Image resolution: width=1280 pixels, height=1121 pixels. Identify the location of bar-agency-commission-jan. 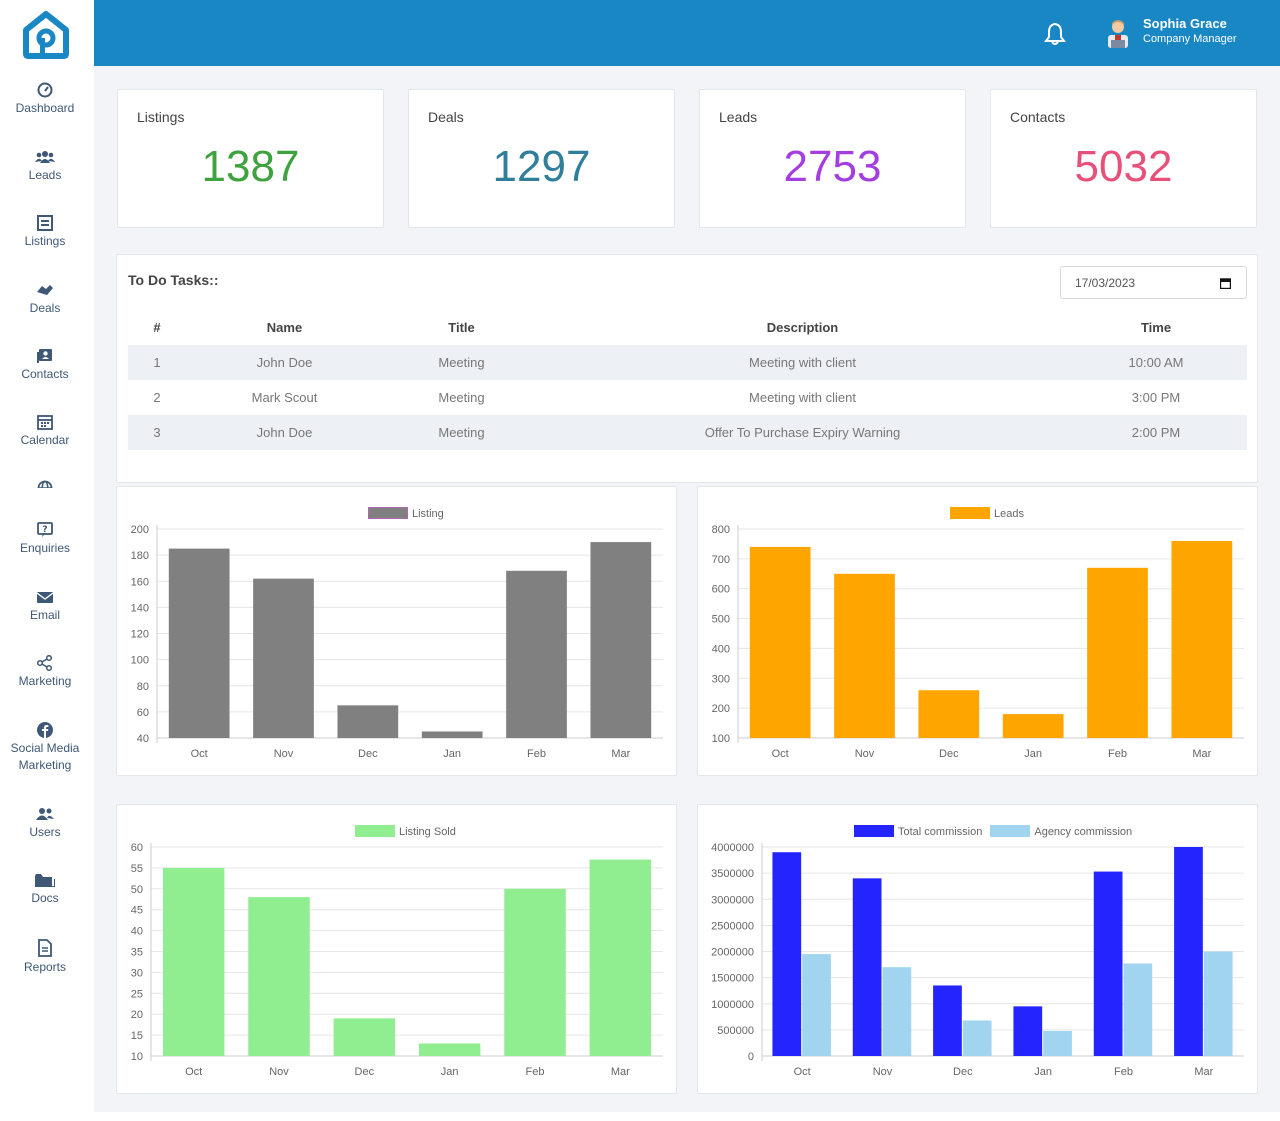
(1057, 1043).